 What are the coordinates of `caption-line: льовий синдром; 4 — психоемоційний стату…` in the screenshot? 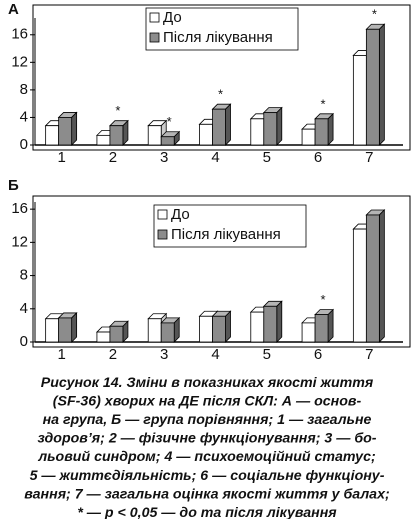 It's located at (206, 457).